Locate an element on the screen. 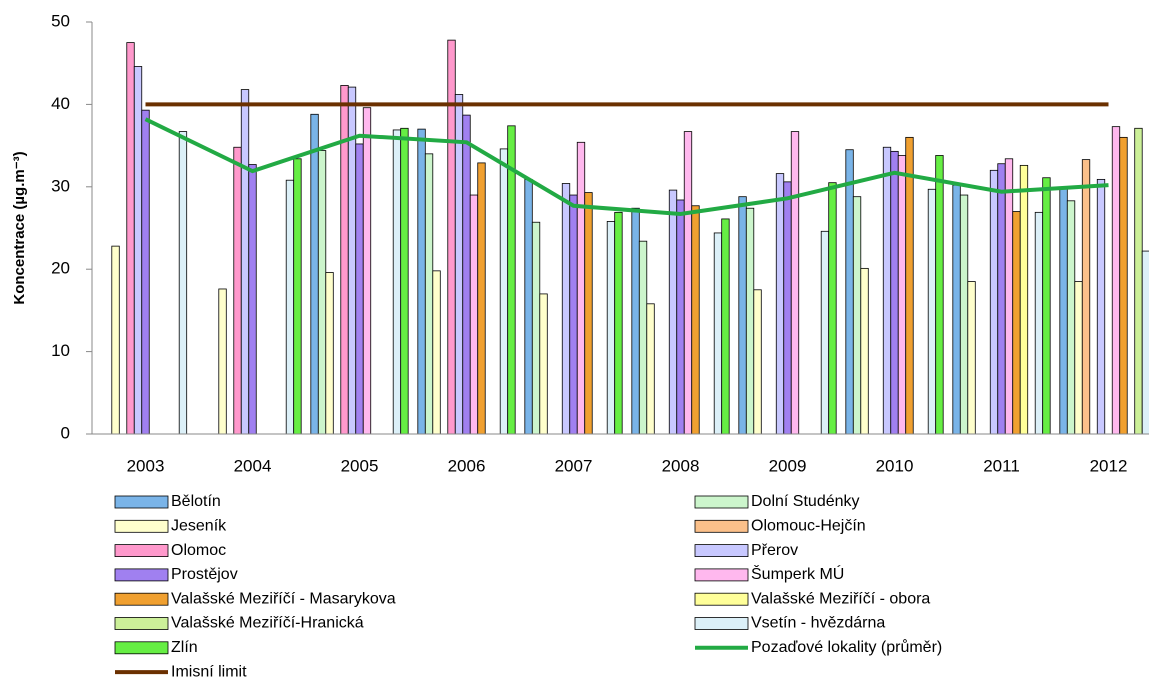 Image resolution: width=1149 pixels, height=682 pixels. legend-label: Olomouc-Hejčín is located at coordinates (808, 526).